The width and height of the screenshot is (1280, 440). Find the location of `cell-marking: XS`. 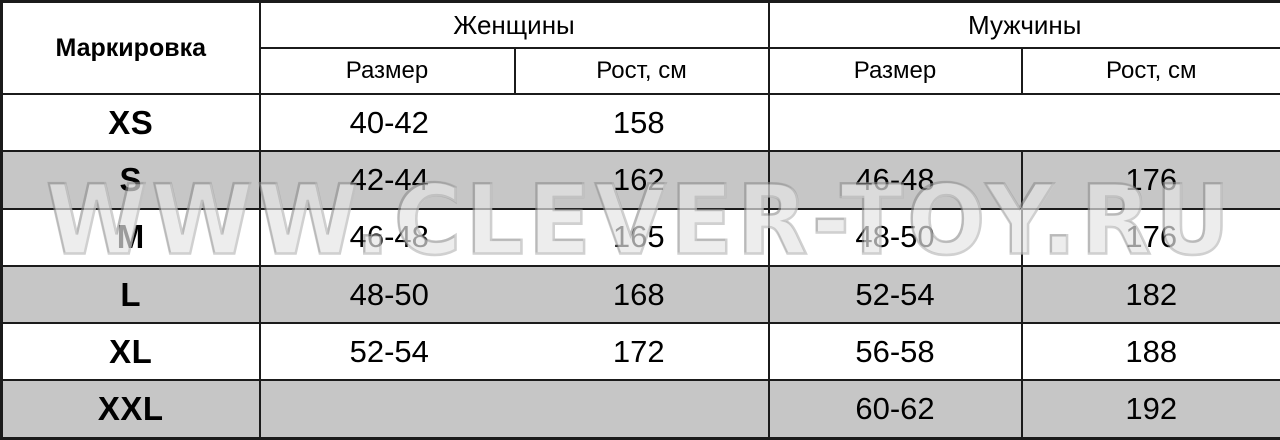

cell-marking: XS is located at coordinates (130, 122).